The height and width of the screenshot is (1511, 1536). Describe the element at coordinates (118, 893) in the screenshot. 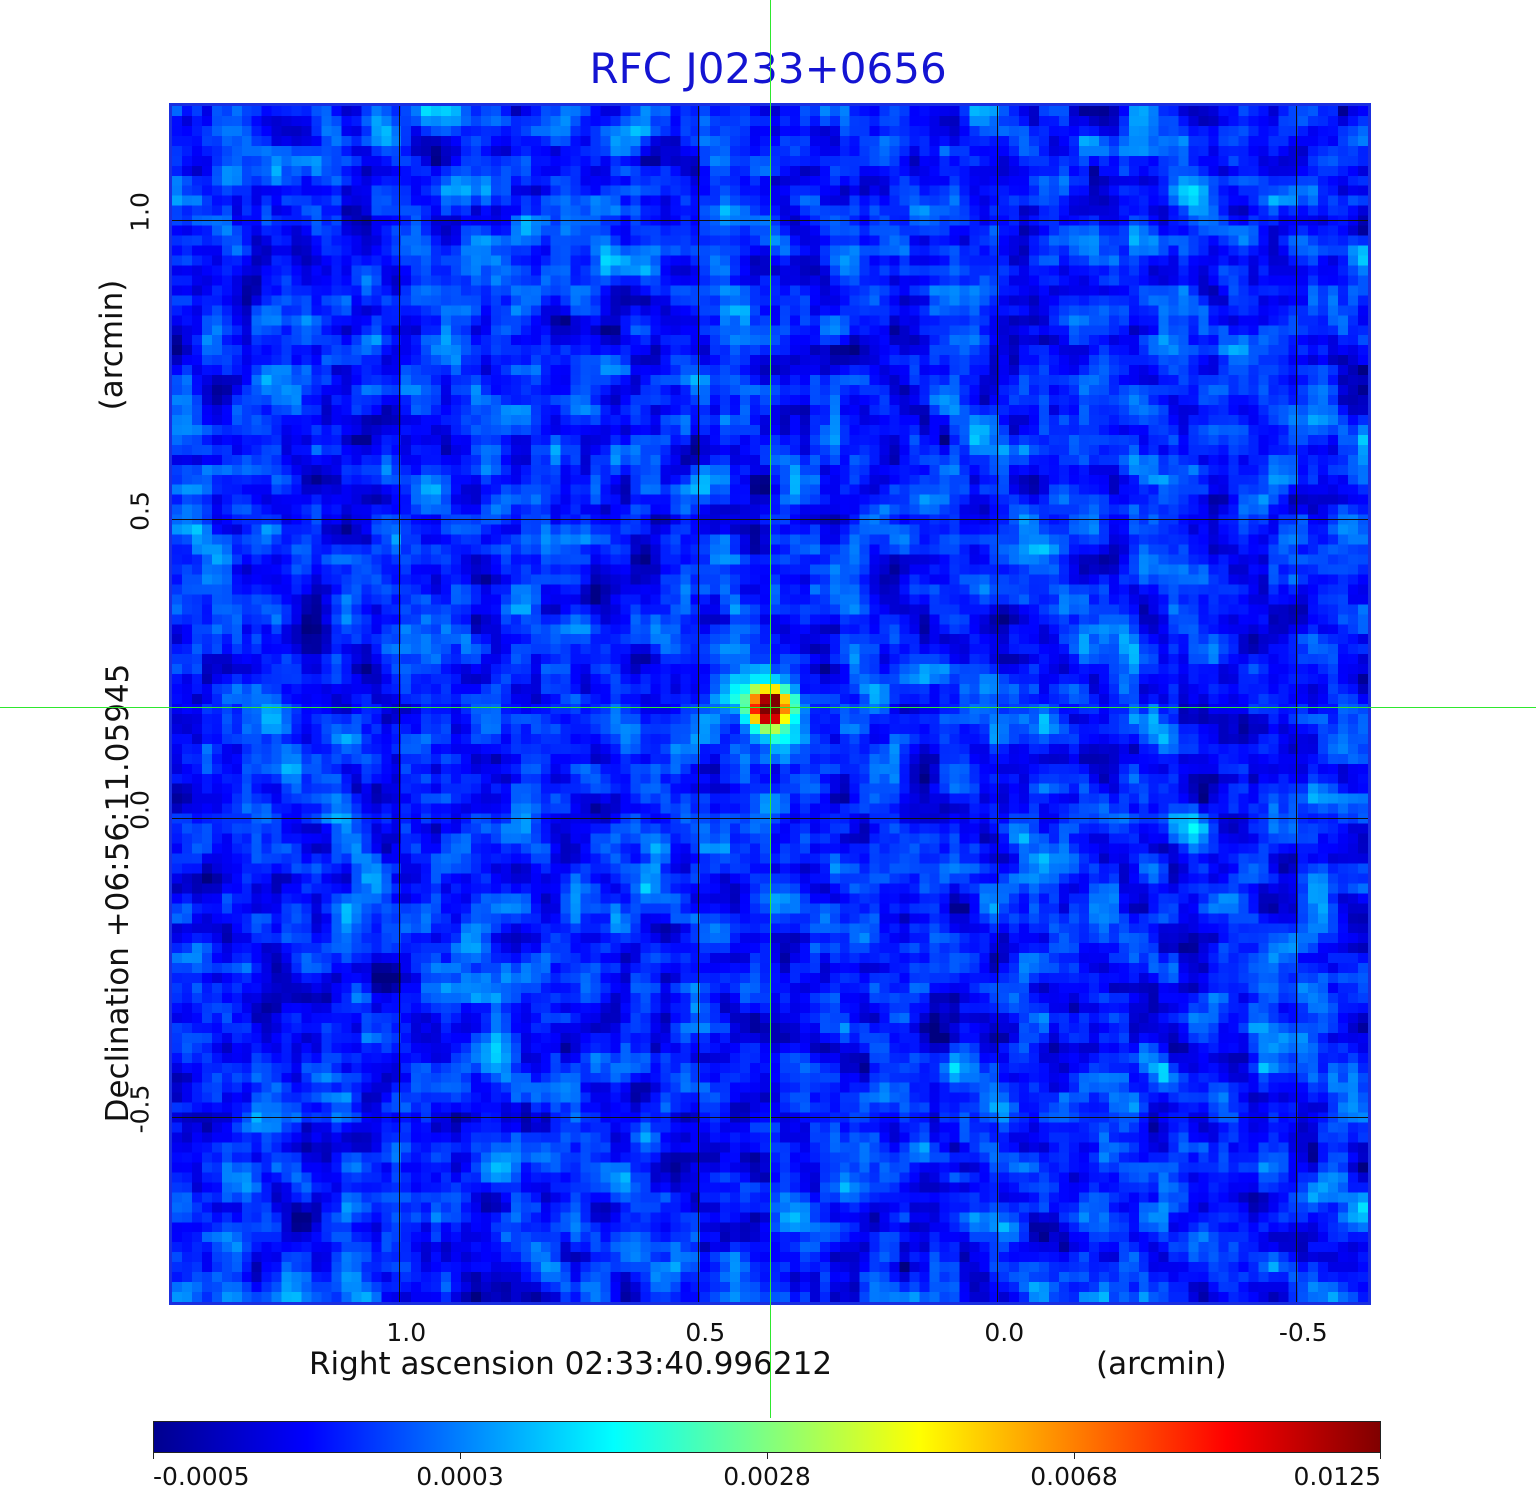

I see `y-axis-label: Declination +06:56:11.05945` at that location.